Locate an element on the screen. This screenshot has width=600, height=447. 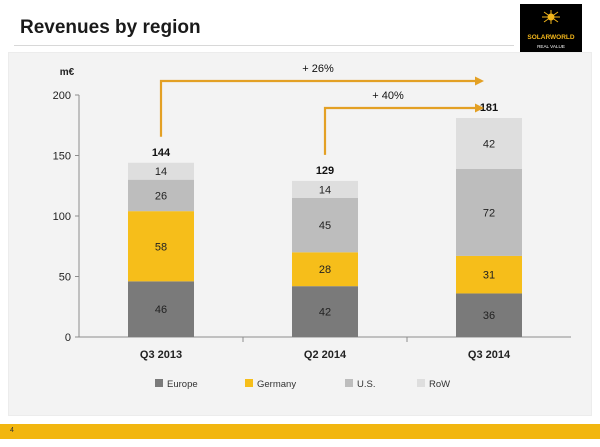
solarworld-logo: SOLARWORLD REAL VALUE is located at coordinates (551, 30).